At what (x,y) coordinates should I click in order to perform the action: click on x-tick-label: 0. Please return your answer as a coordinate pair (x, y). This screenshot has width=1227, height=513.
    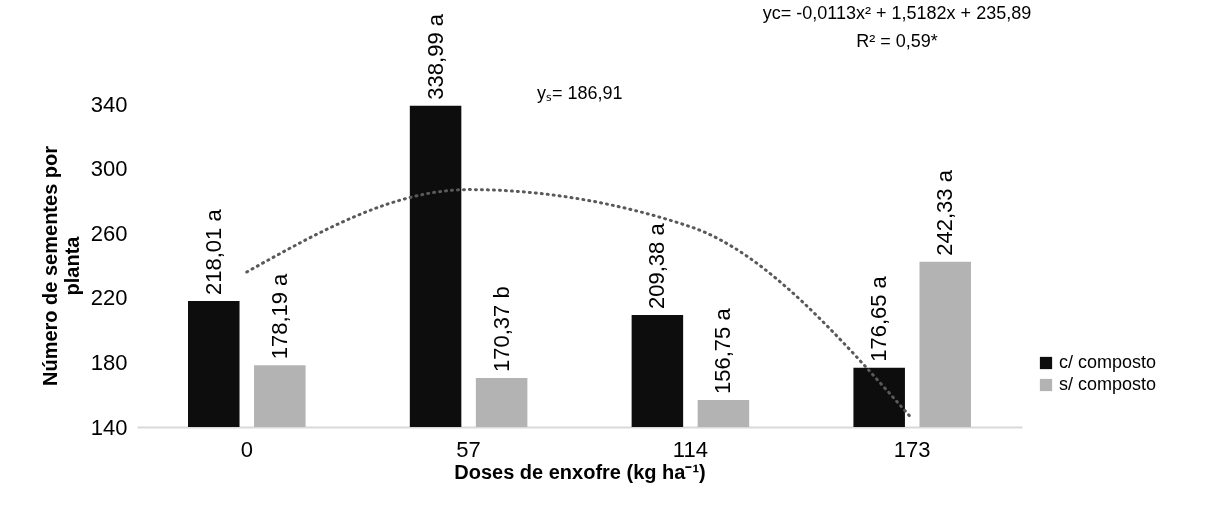
    Looking at the image, I should click on (246, 449).